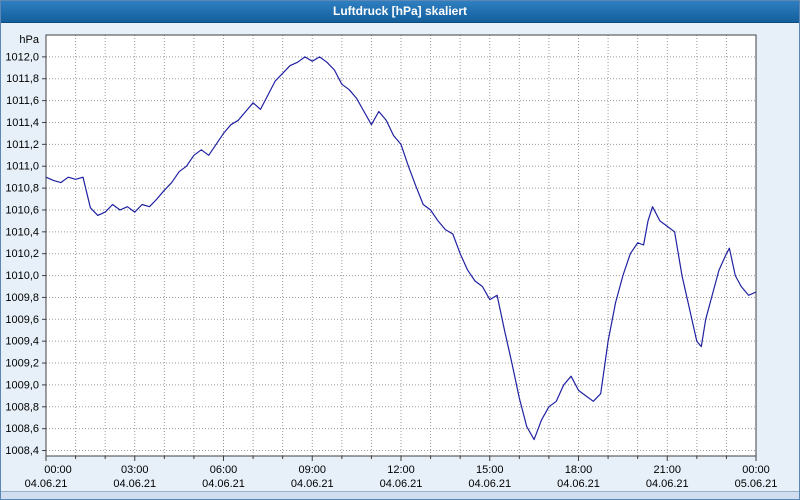  Describe the element at coordinates (224, 470) in the screenshot. I see `x-tick-time: 06:00` at that location.